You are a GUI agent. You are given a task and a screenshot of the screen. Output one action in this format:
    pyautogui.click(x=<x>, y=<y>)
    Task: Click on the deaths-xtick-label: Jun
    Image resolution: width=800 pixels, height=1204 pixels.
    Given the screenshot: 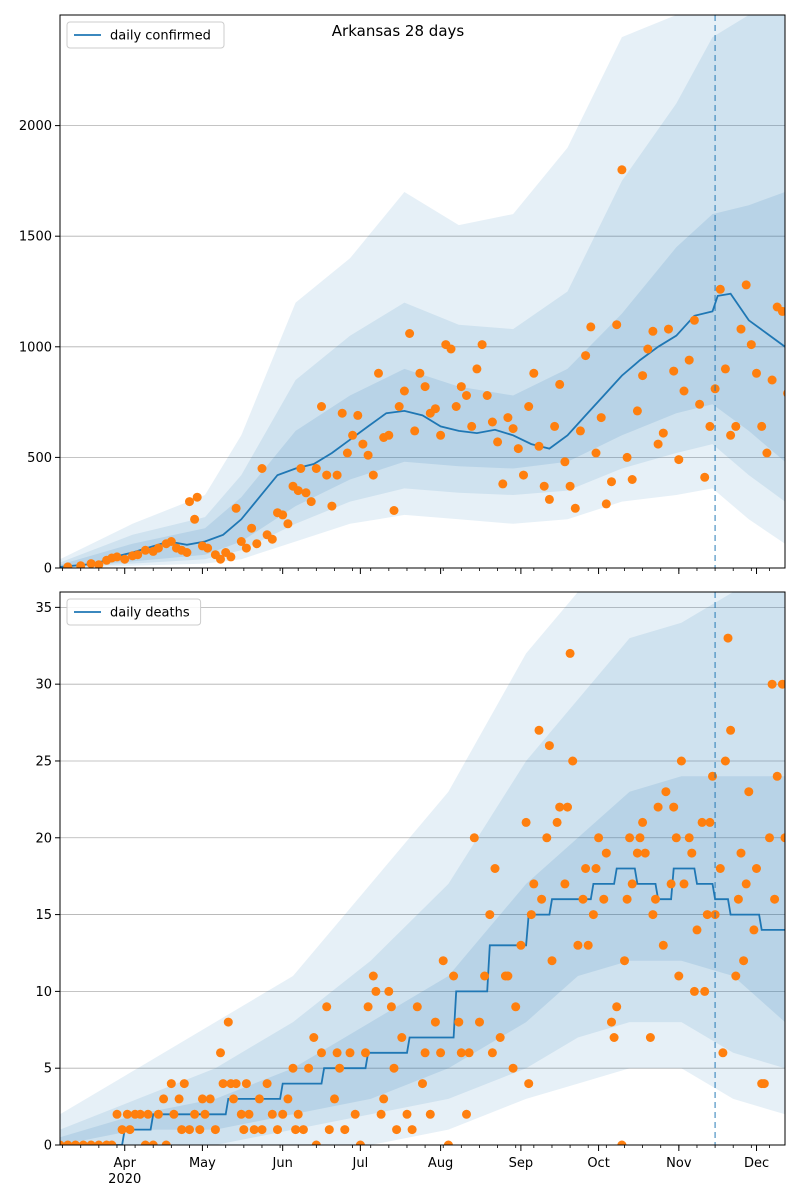 What is the action you would take?
    pyautogui.click(x=282, y=1163)
    